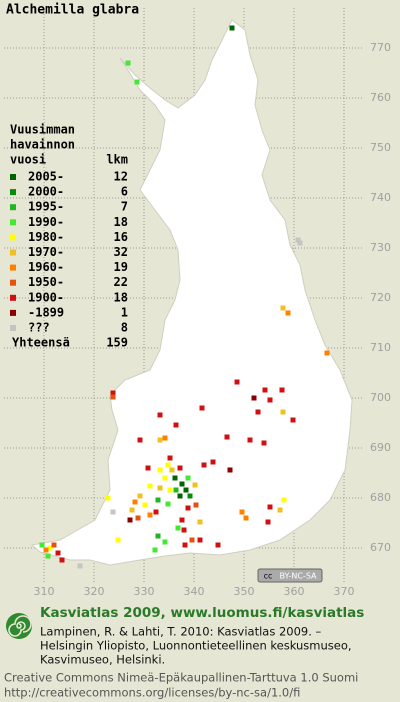 The width and height of the screenshot is (400, 702). I want to click on y-tick-label: 690, so click(380, 447).